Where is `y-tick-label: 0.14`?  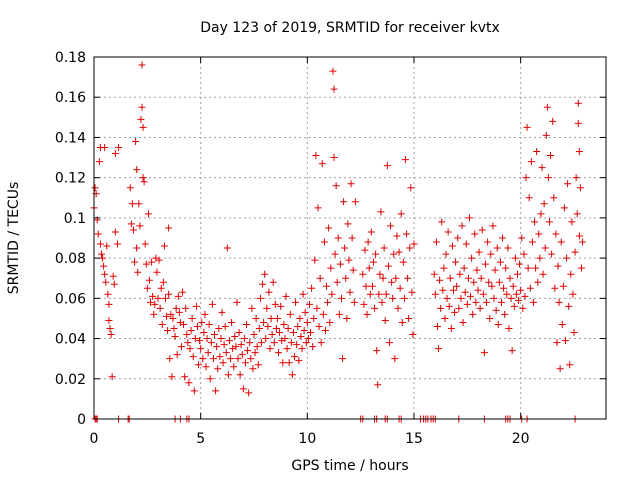
y-tick-label: 0.14 is located at coordinates (70, 138).